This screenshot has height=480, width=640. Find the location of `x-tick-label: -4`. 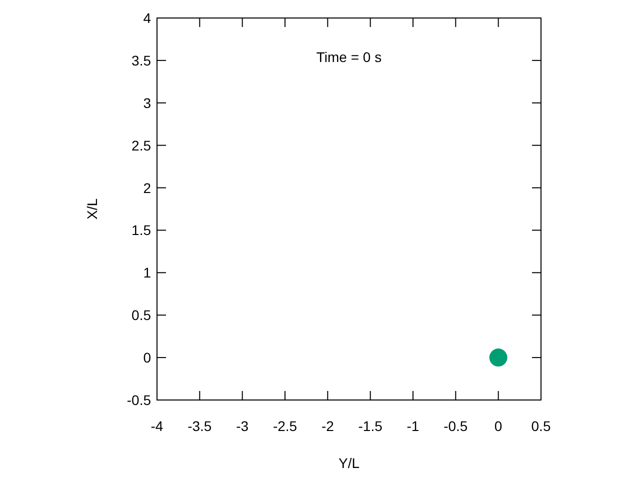

x-tick-label: -4 is located at coordinates (157, 426).